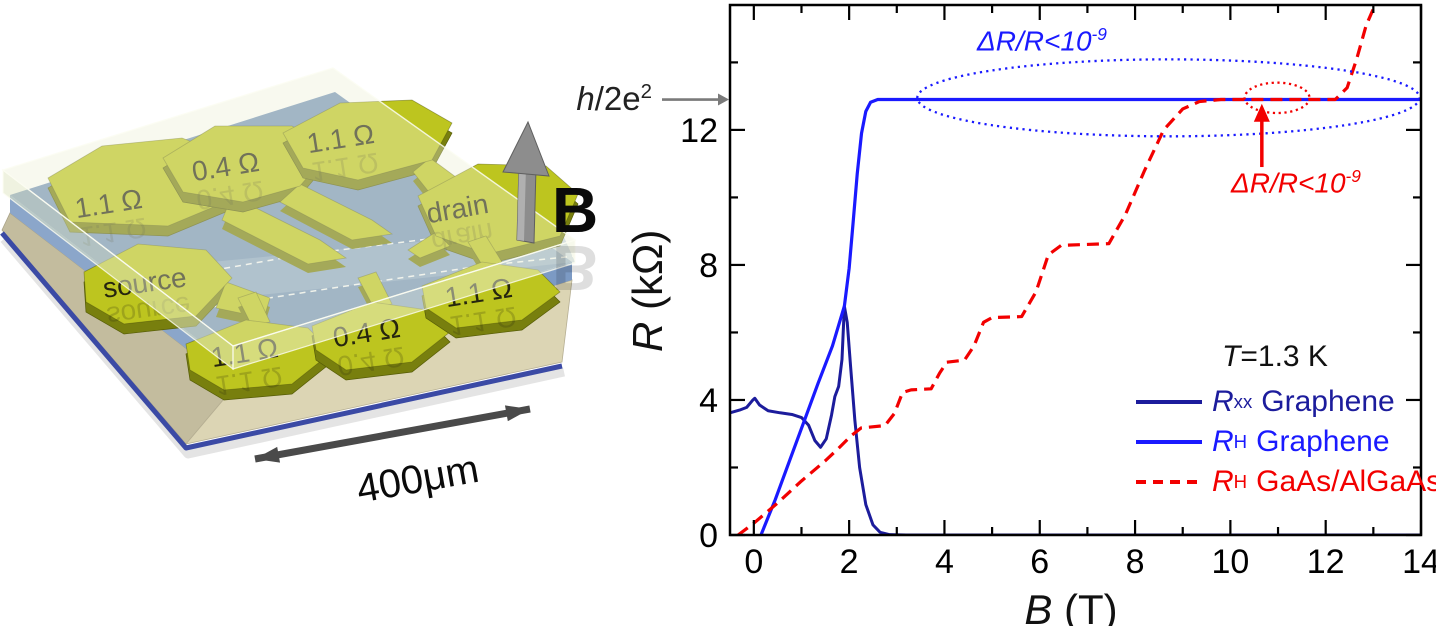  What do you see at coordinates (1288, 183) in the screenshot?
I see `annotation-red-text: ΔR/R<10` at bounding box center [1288, 183].